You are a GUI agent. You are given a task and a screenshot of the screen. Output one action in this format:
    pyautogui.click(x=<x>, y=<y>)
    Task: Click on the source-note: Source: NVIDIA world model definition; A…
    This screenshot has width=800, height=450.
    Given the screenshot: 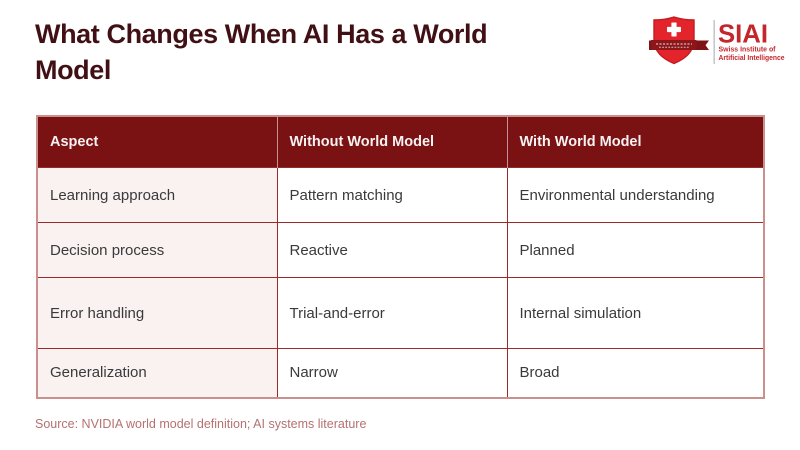 What is the action you would take?
    pyautogui.click(x=201, y=424)
    